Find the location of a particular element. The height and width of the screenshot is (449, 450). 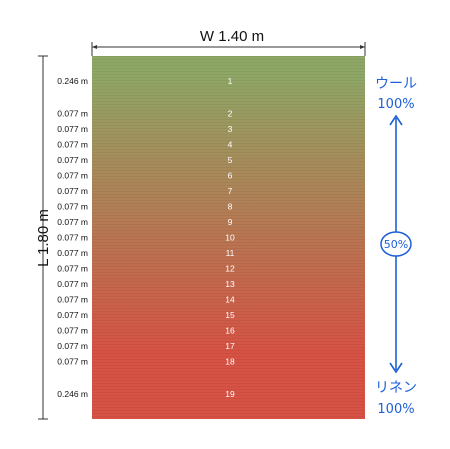

length-dimension is located at coordinates (43, 237).